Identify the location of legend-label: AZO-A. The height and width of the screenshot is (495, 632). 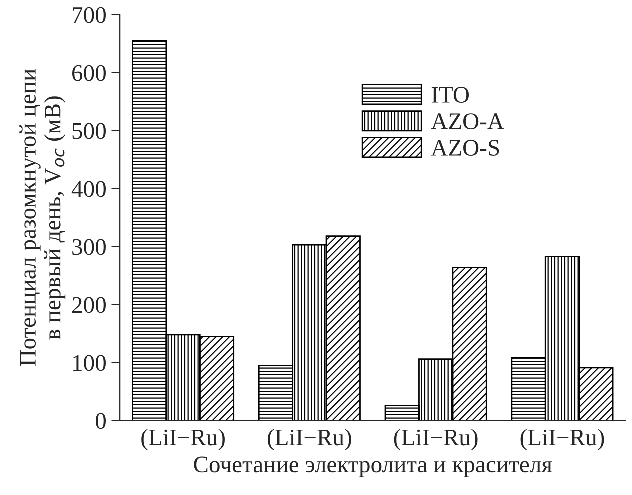
(467, 122).